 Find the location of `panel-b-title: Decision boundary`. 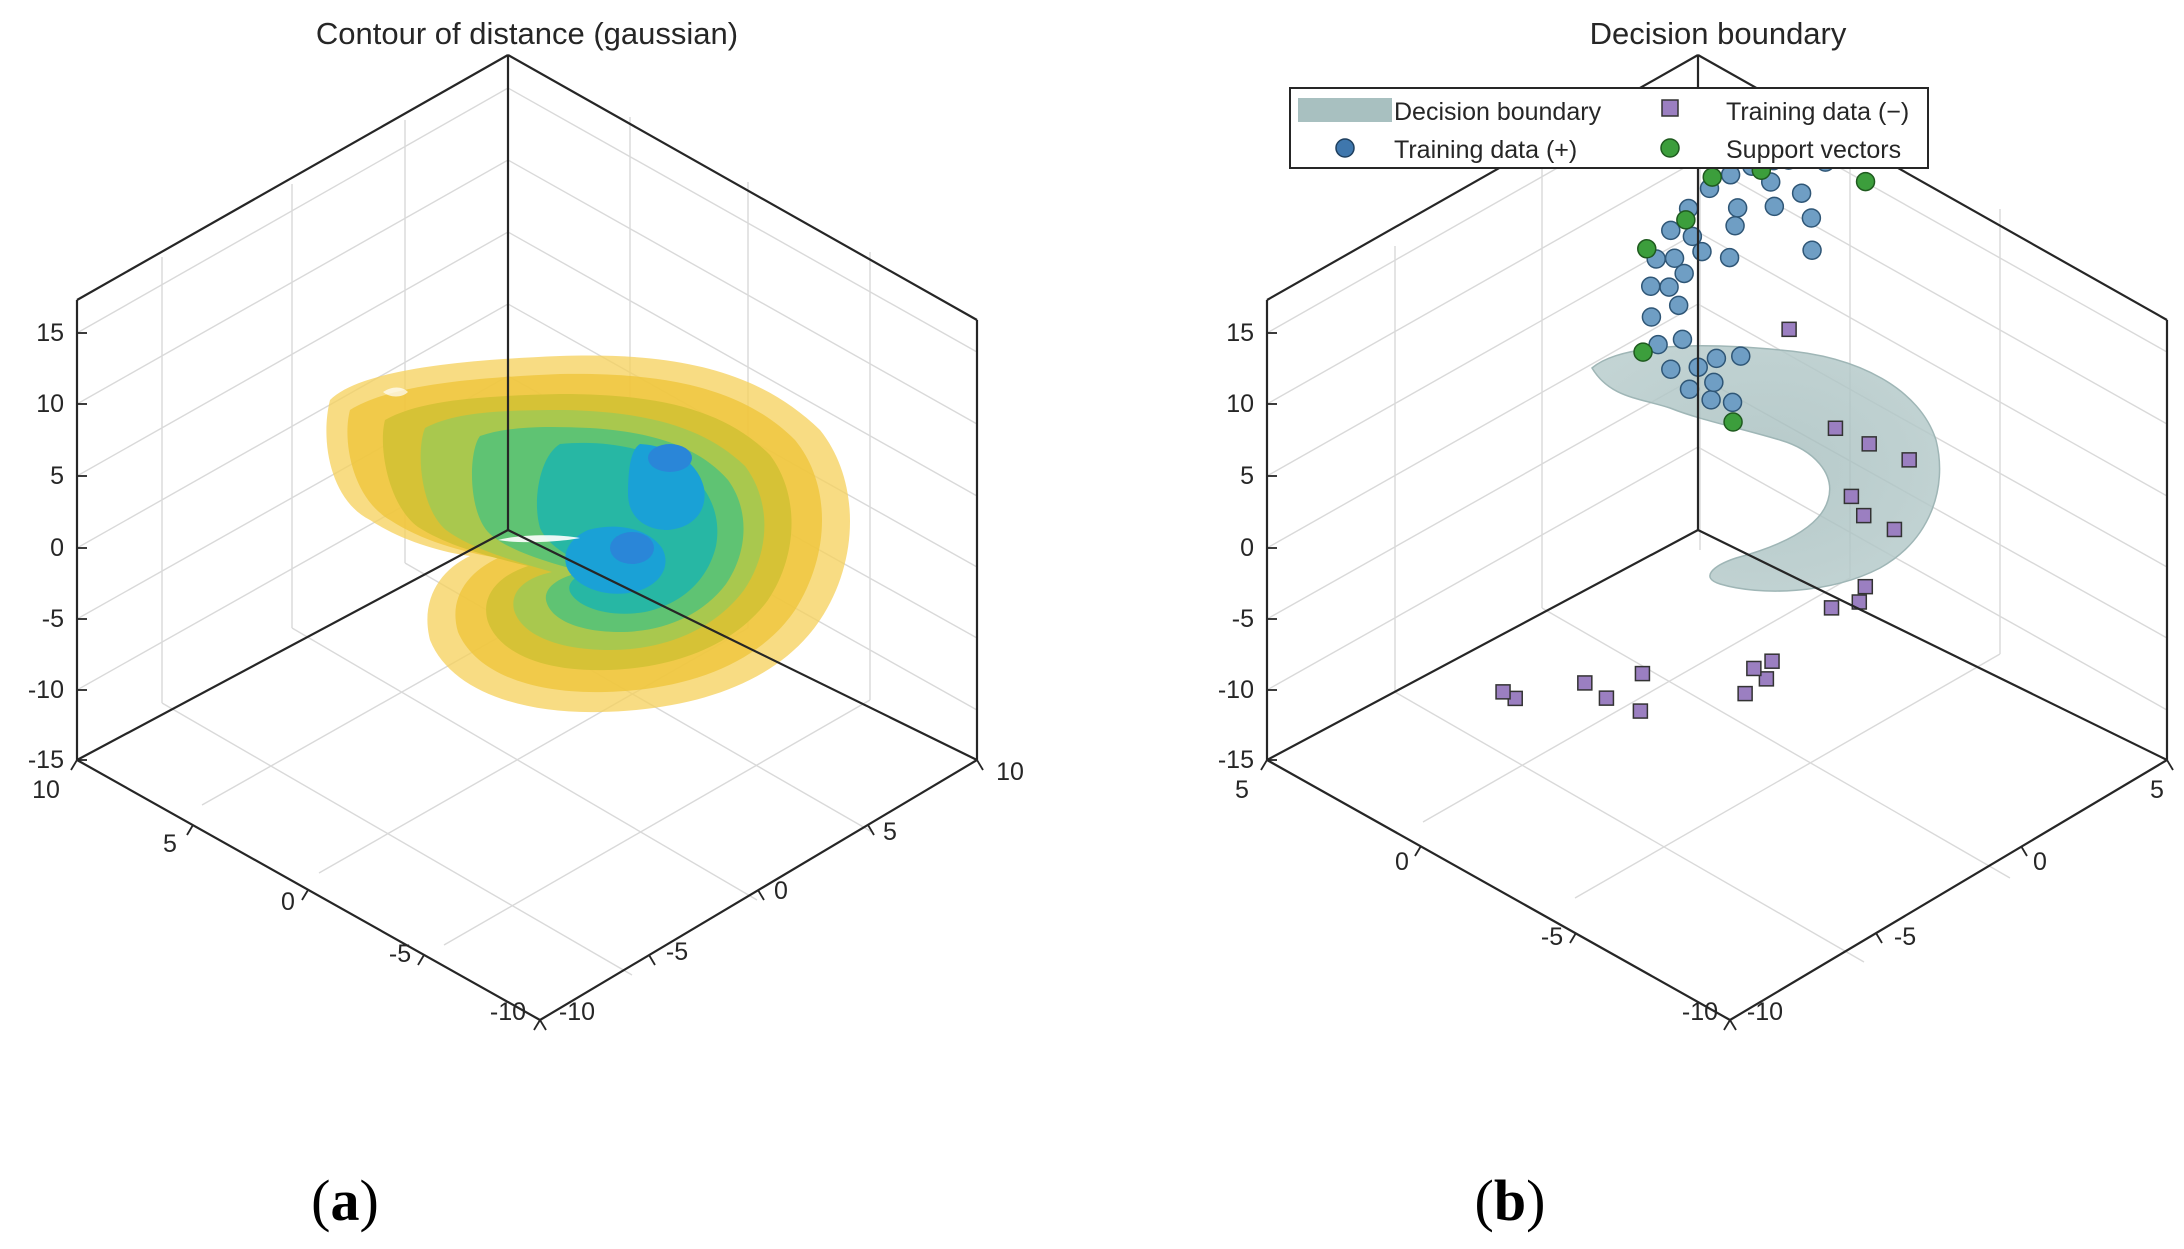

panel-b-title: Decision boundary is located at coordinates (1718, 33).